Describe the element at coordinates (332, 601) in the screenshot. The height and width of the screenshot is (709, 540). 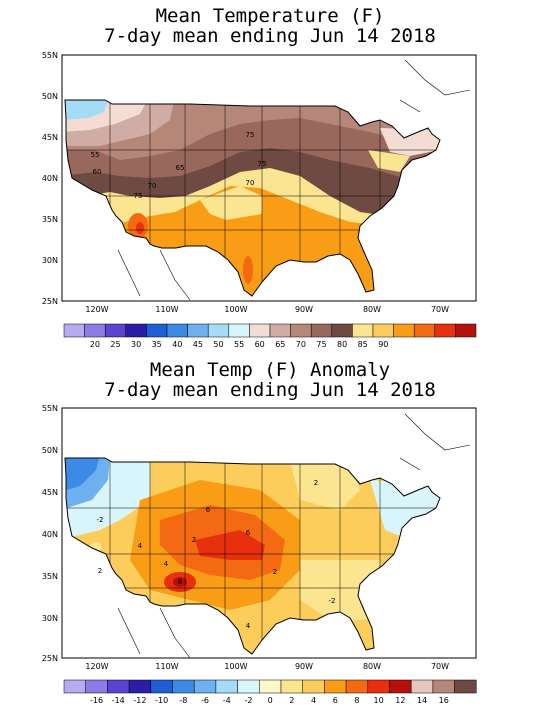
I see `contour-label: -2` at that location.